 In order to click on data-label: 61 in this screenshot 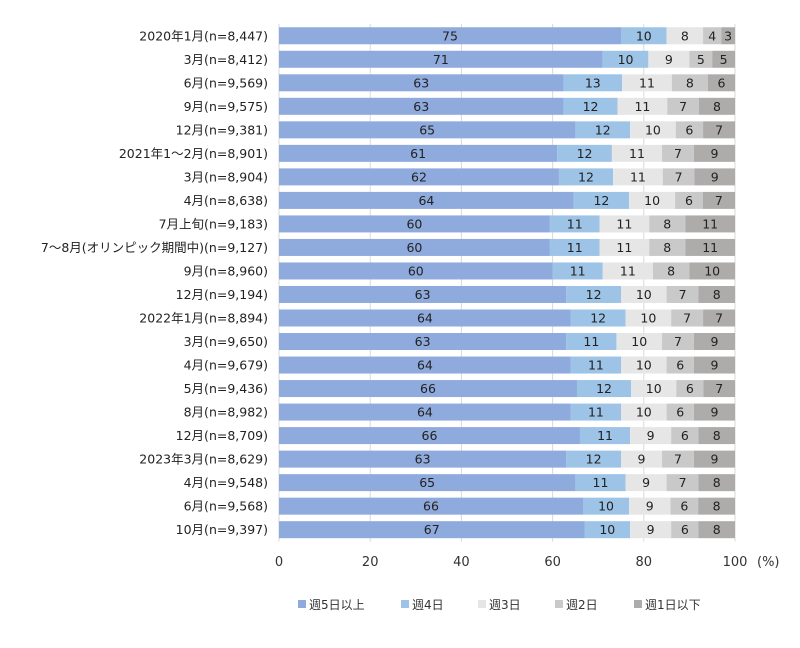, I will do `click(418, 153)`.